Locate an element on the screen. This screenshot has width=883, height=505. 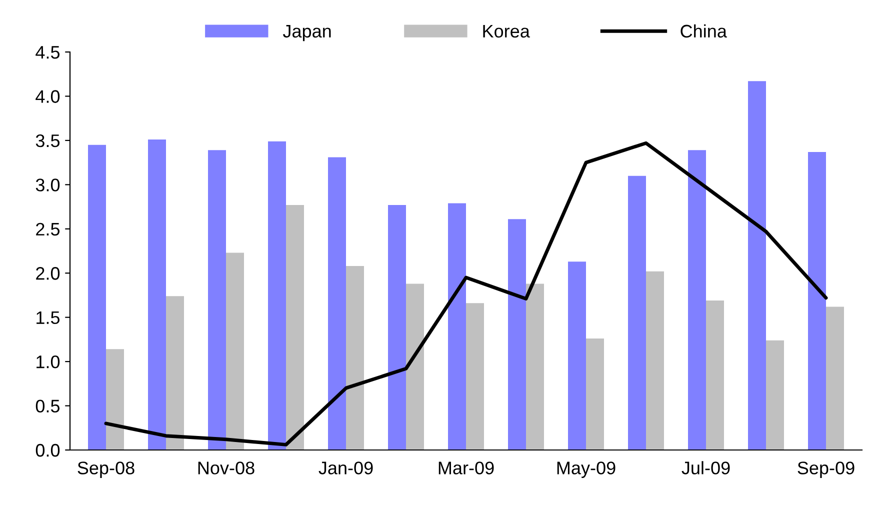
y-tick-label: 4.0 is located at coordinates (48, 96).